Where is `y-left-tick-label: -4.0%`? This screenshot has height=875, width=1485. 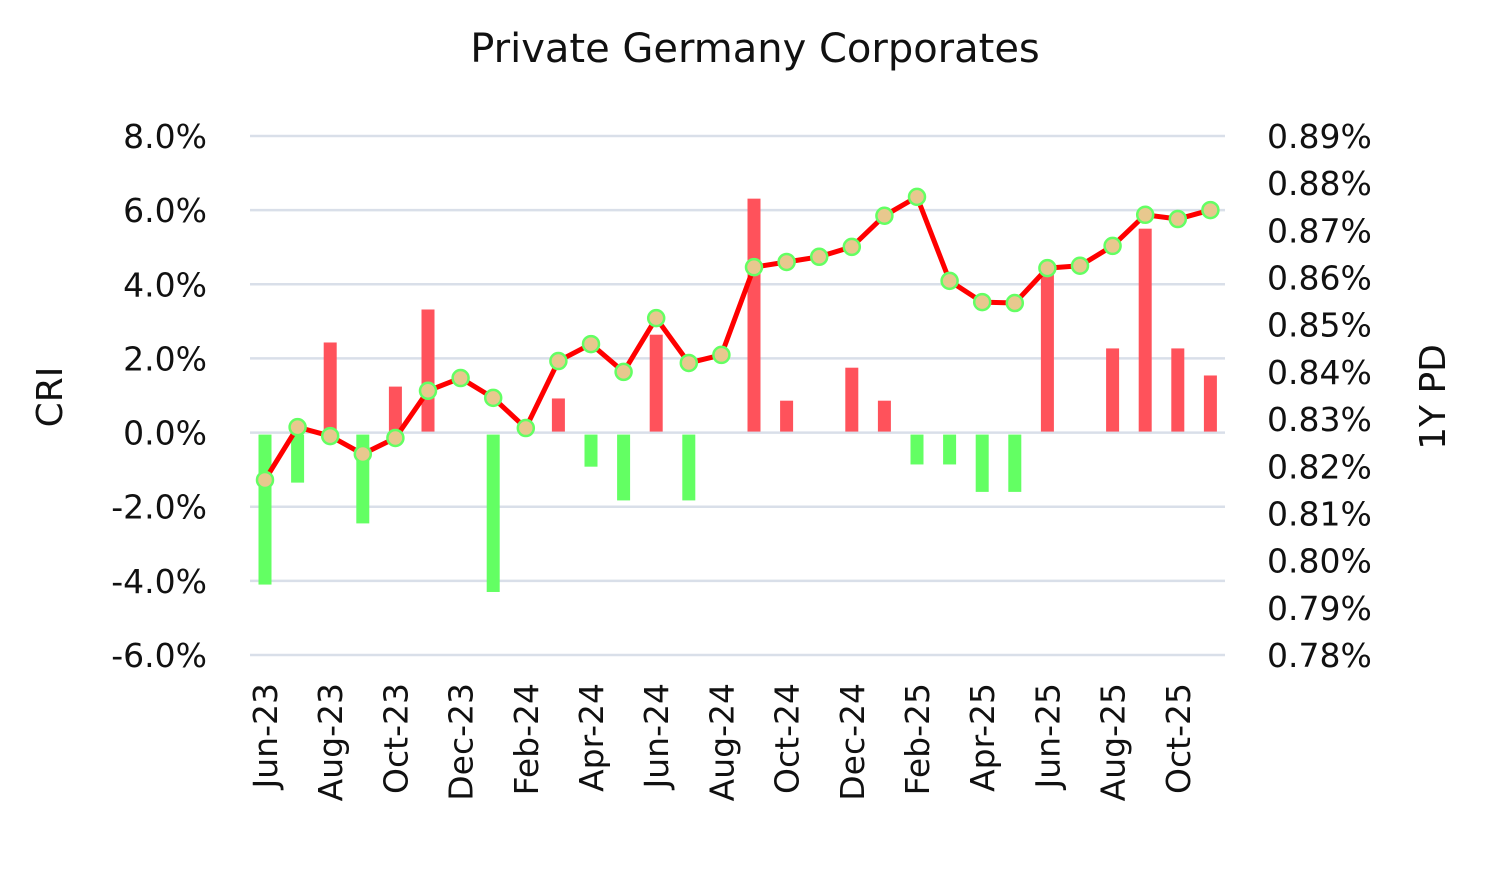 y-left-tick-label: -4.0% is located at coordinates (159, 581).